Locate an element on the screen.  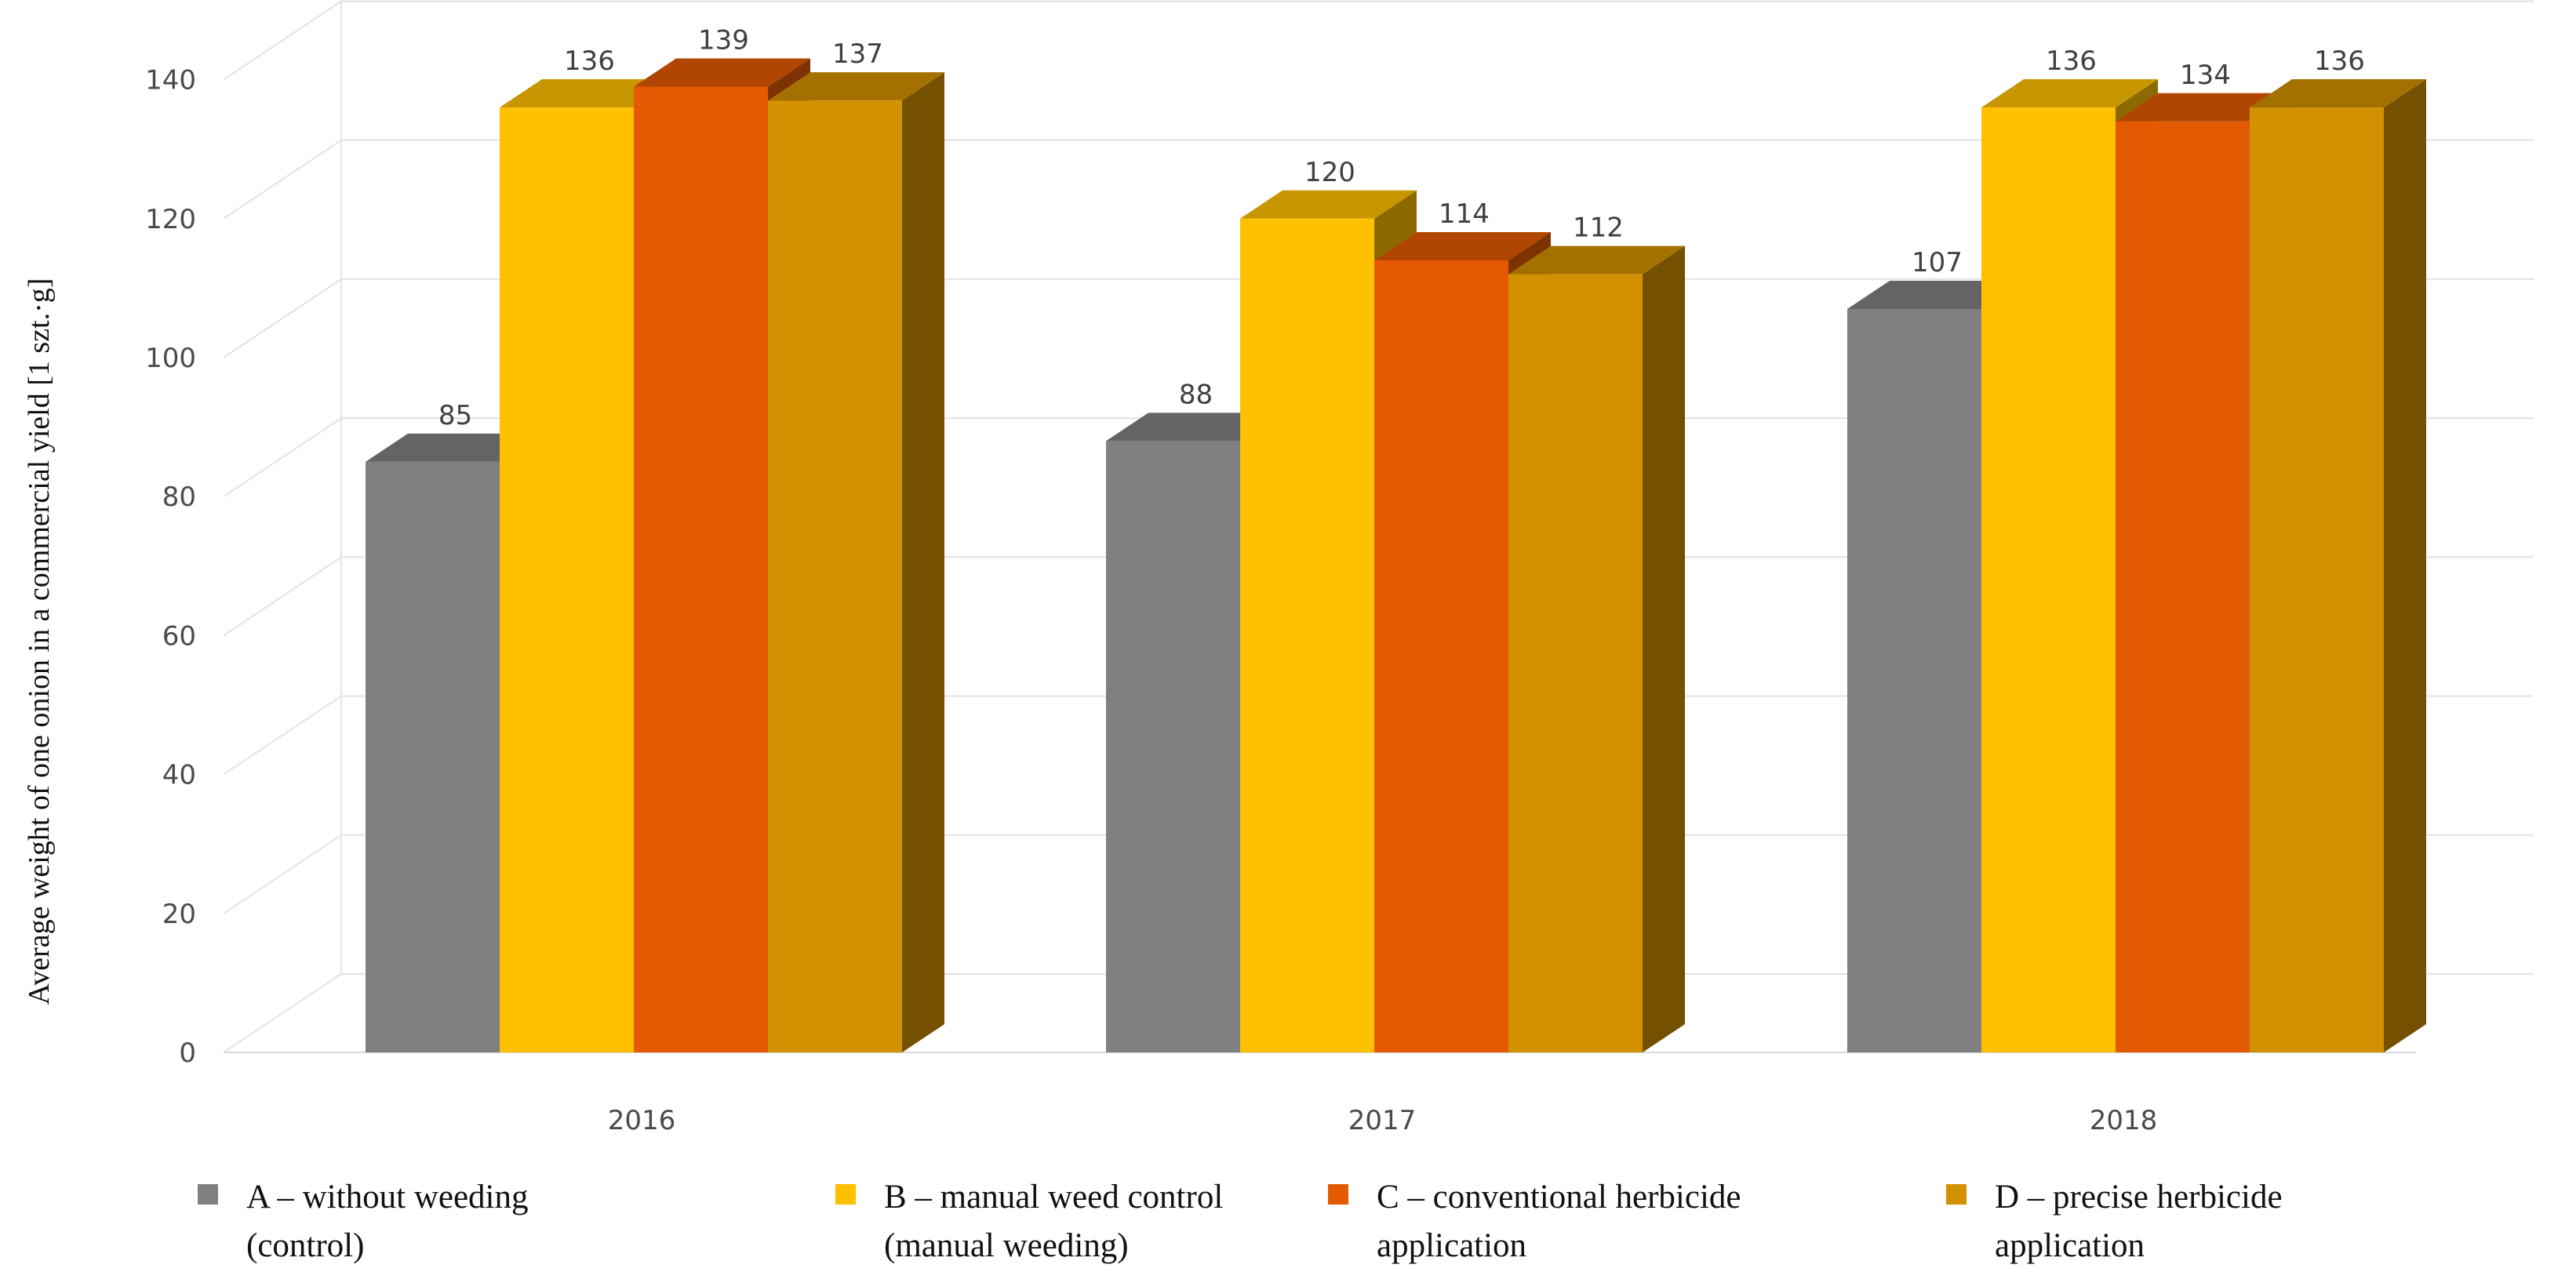
x-tick-label: 2016 is located at coordinates (642, 1121).